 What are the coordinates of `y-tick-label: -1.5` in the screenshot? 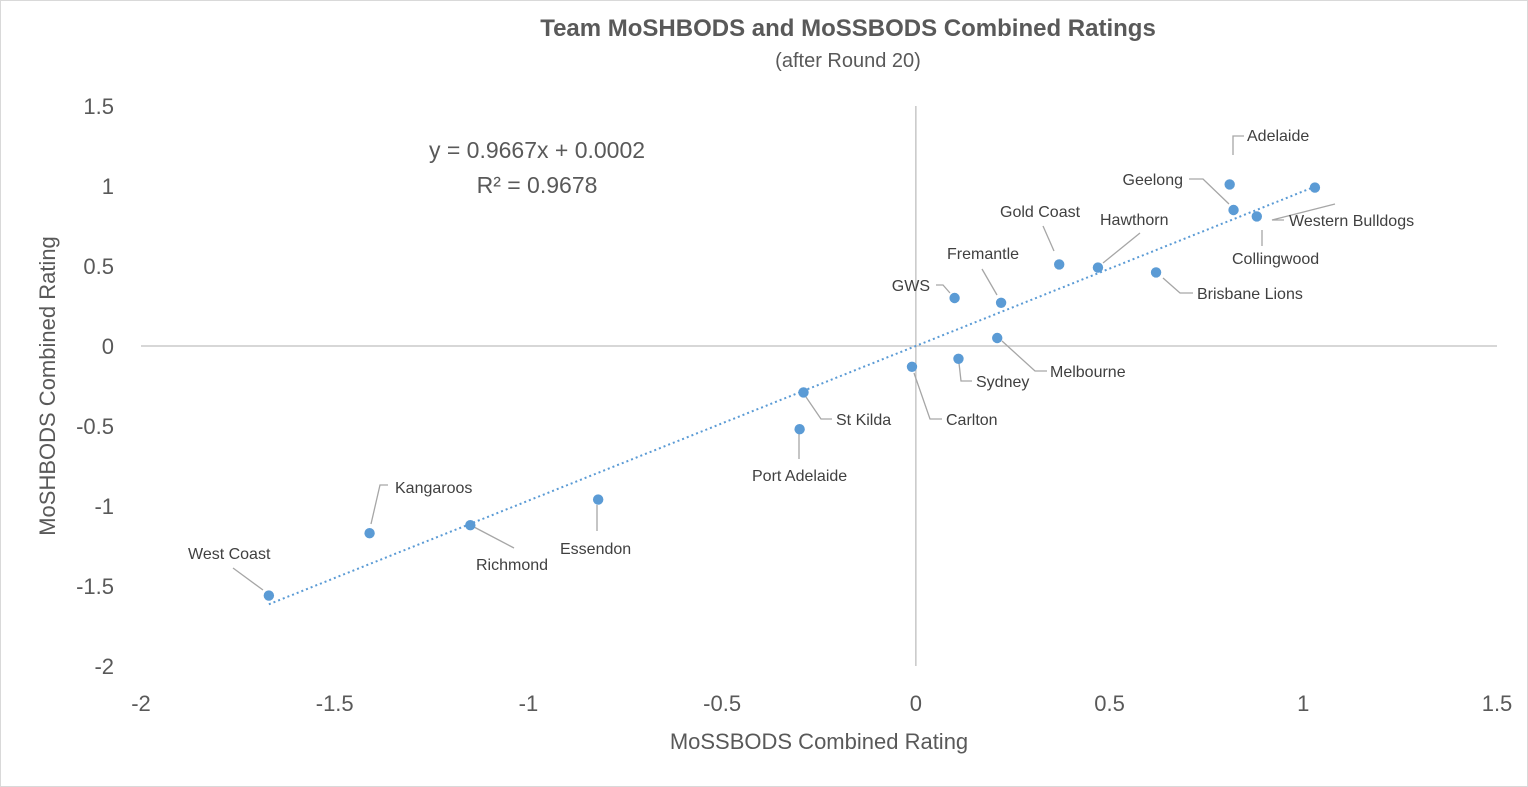 It's located at (95, 586).